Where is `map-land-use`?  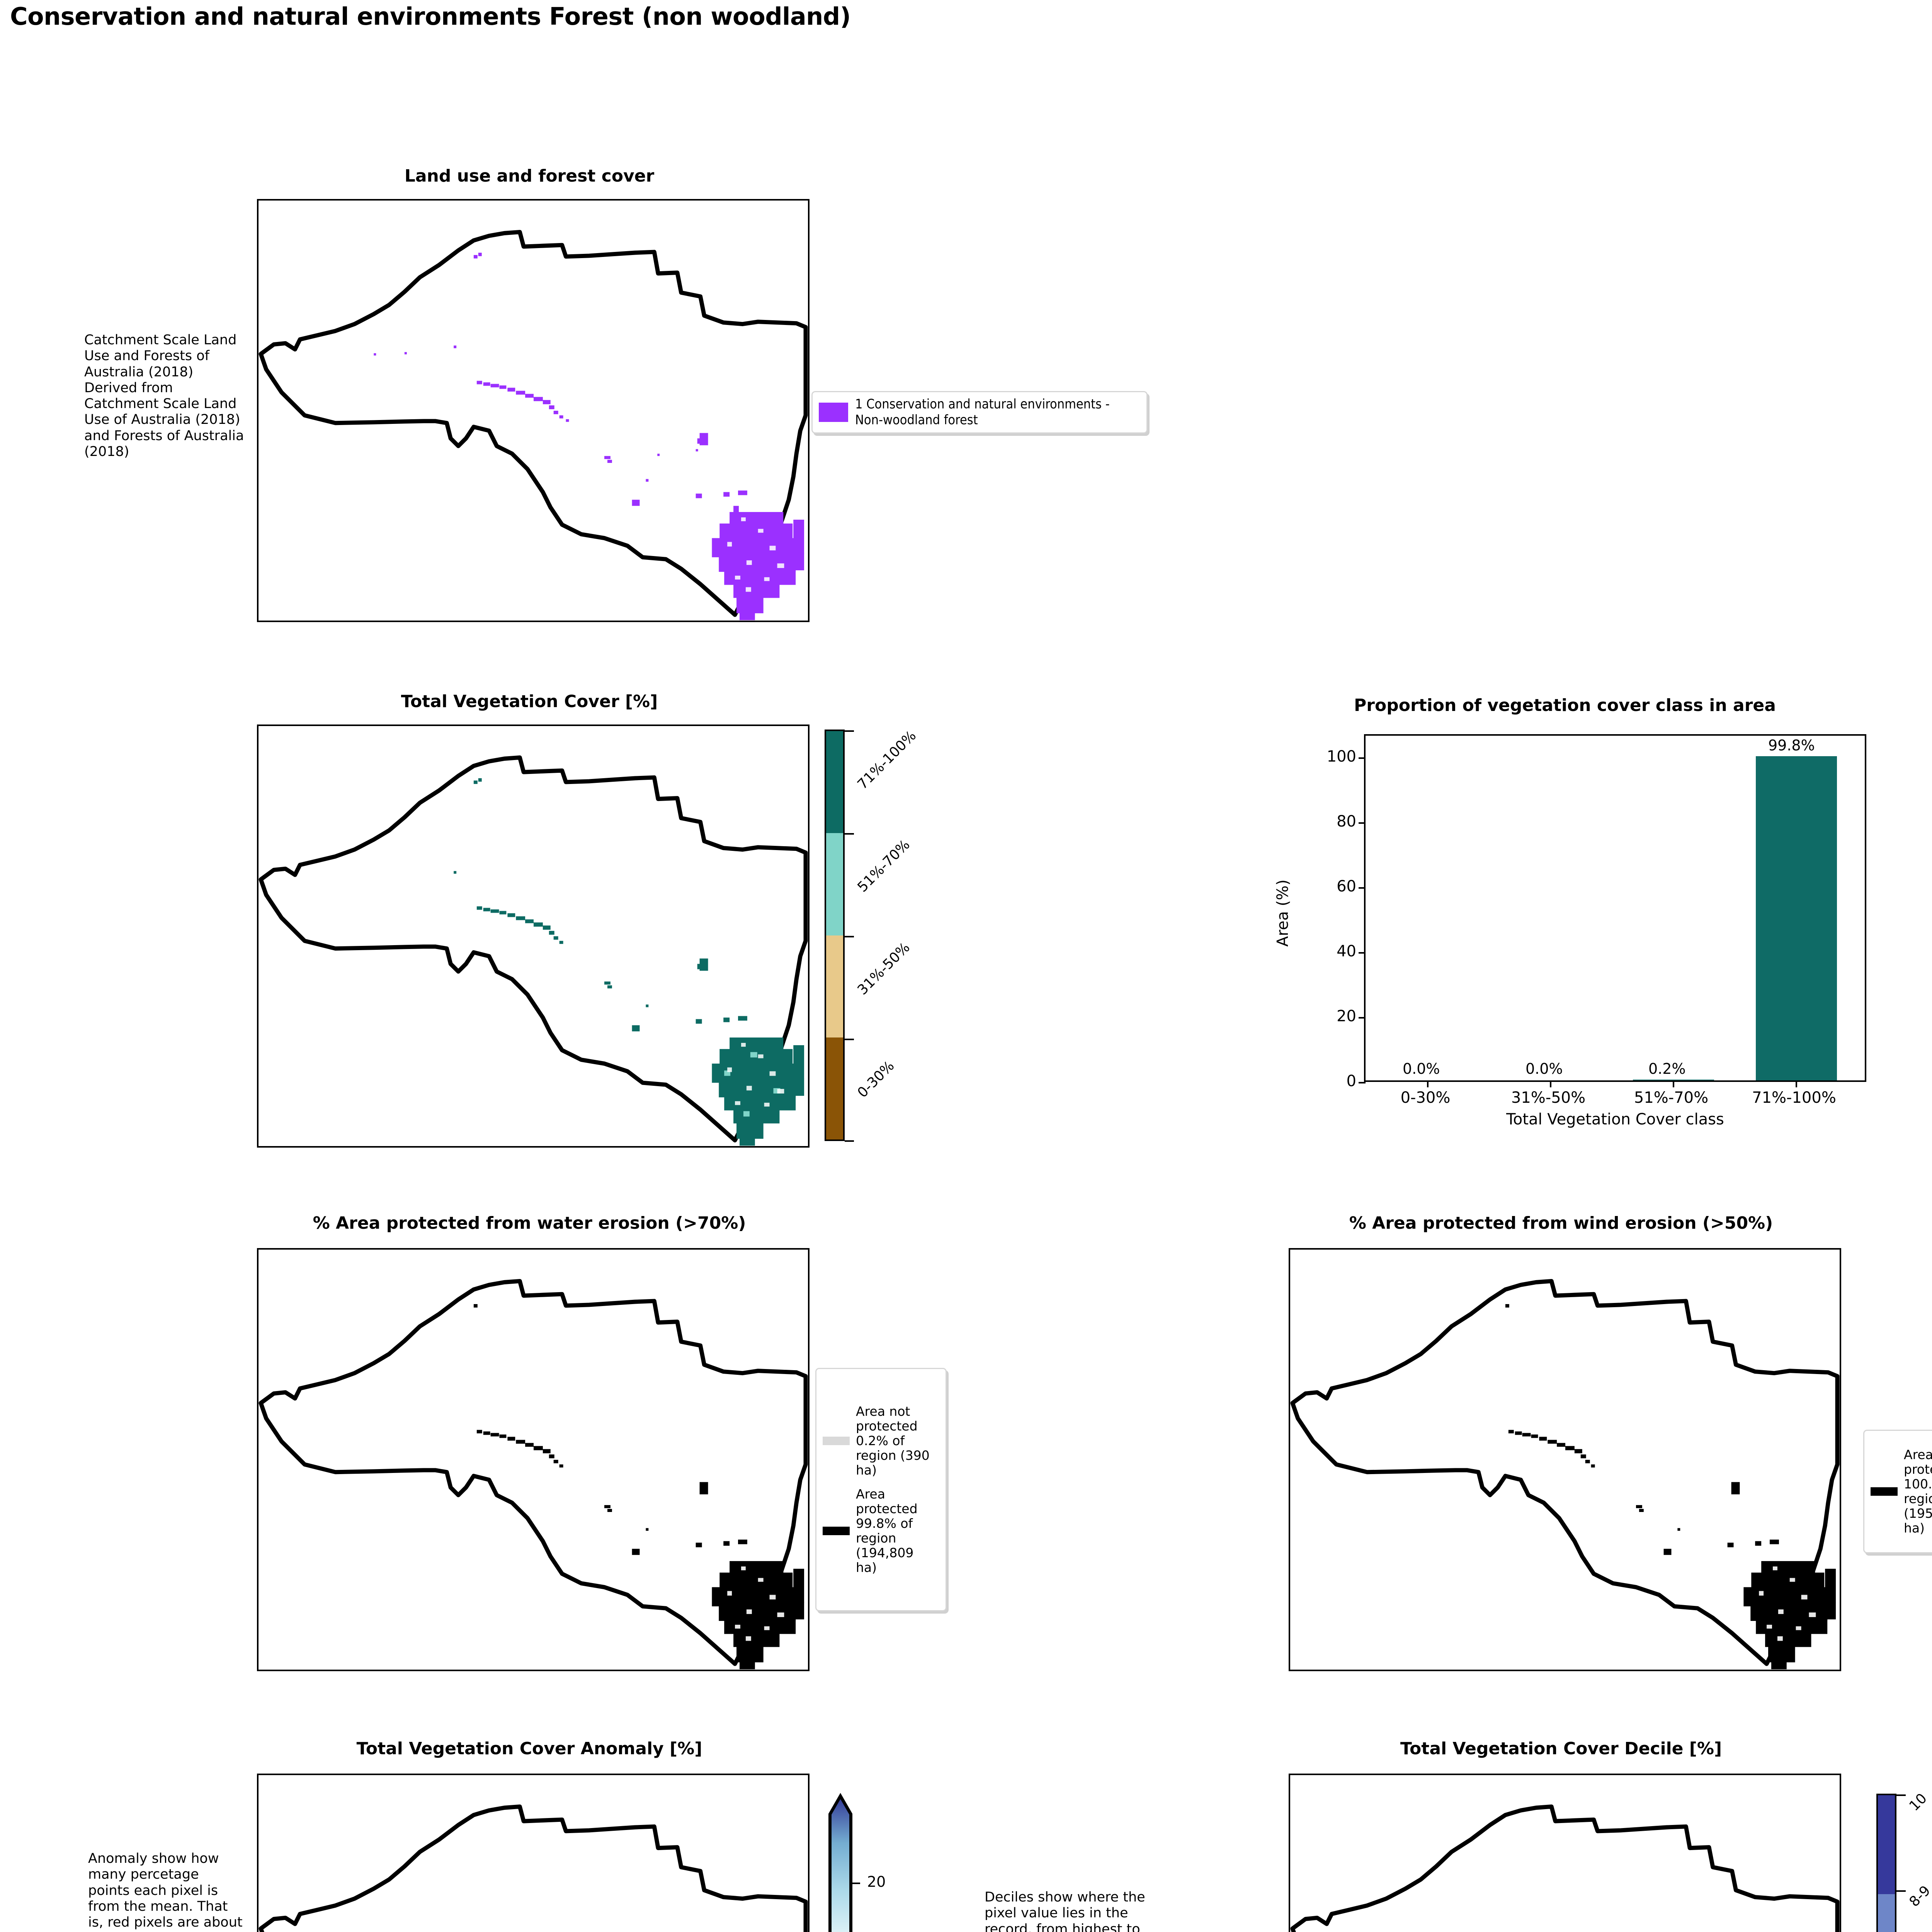 map-land-use is located at coordinates (533, 411).